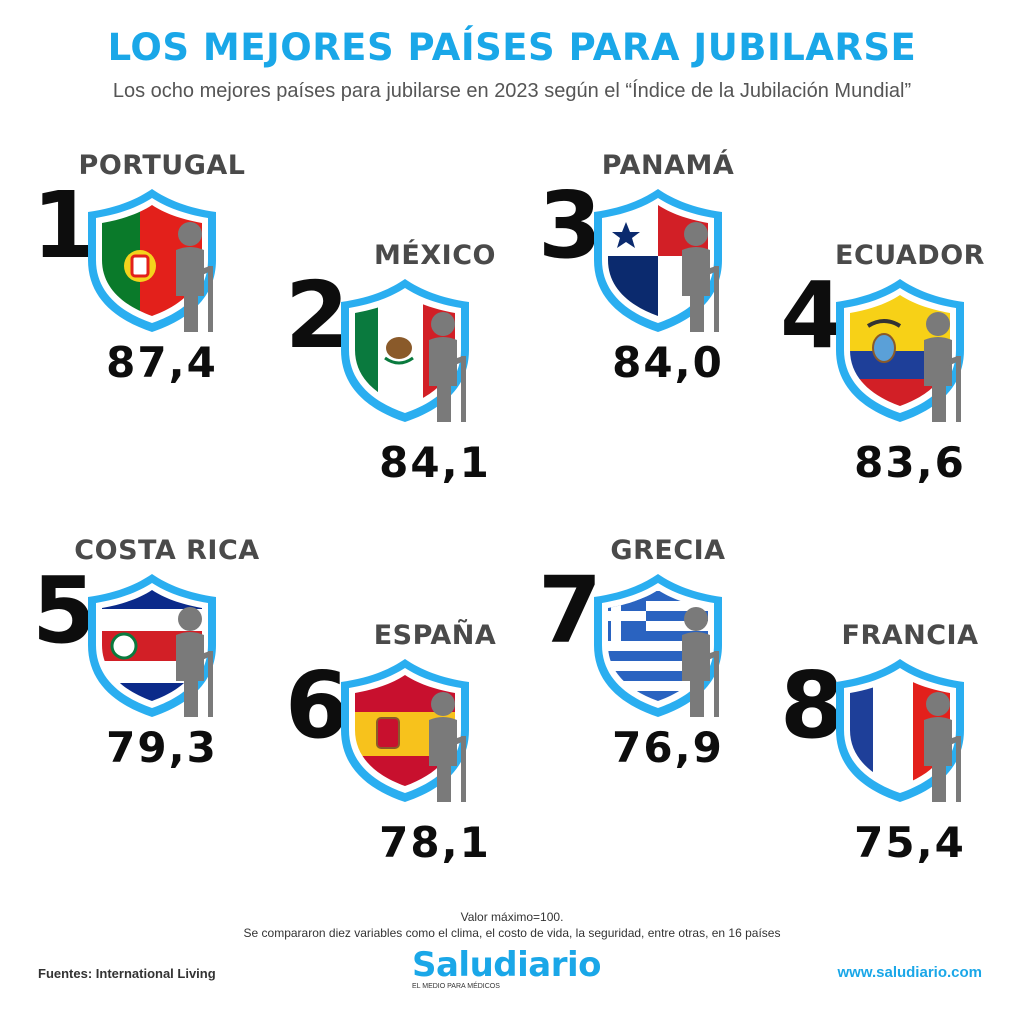  I want to click on score-value: 87,4, so click(162, 362).